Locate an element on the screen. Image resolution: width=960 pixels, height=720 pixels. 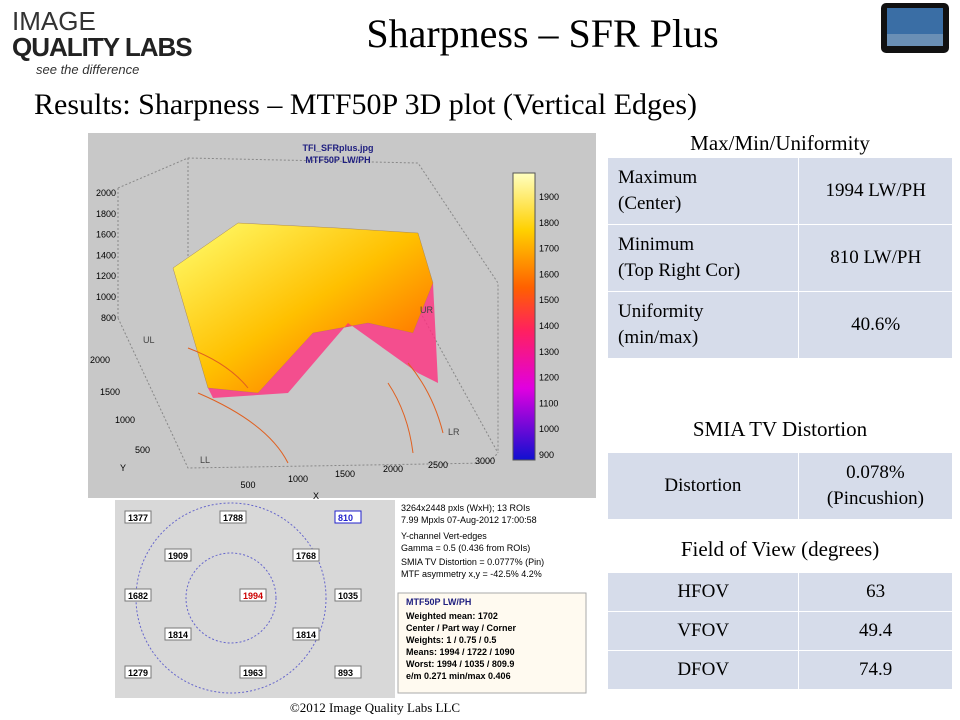
z-tick-label: 800 is located at coordinates (108, 318).